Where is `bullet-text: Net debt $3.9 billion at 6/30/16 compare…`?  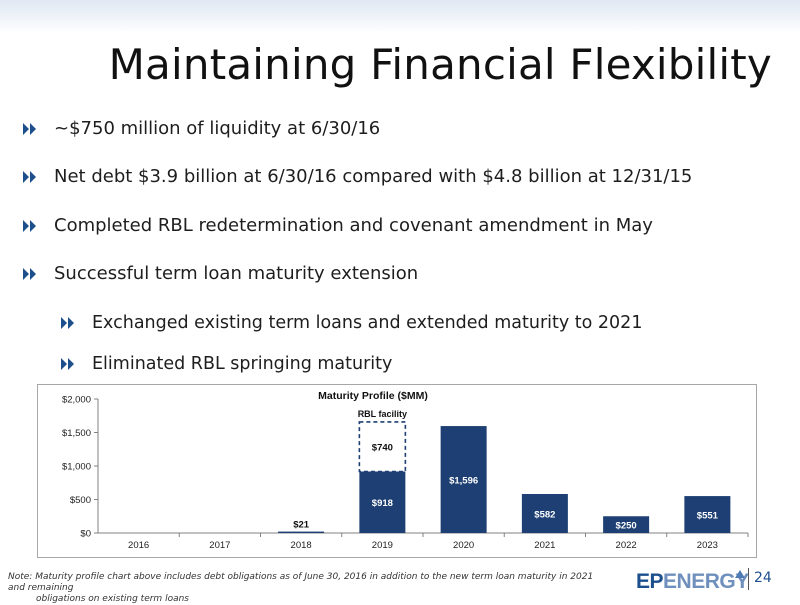 bullet-text: Net debt $3.9 billion at 6/30/16 compare… is located at coordinates (373, 176).